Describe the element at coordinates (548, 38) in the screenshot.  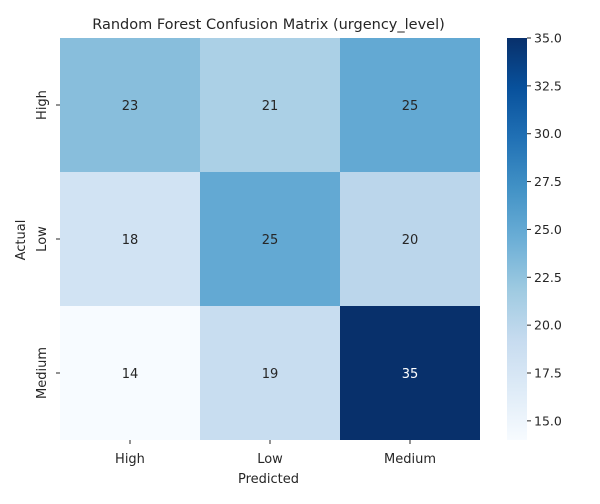
I see `colorbar-tick-label: 35.0` at that location.